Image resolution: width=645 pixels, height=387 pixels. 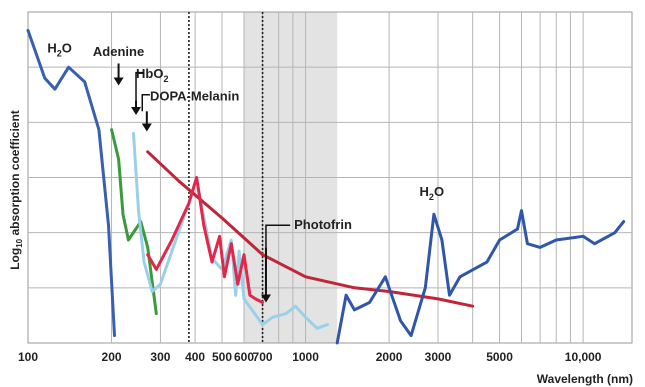 I want to click on melanin-arrow-arrowhead, so click(x=146, y=127).